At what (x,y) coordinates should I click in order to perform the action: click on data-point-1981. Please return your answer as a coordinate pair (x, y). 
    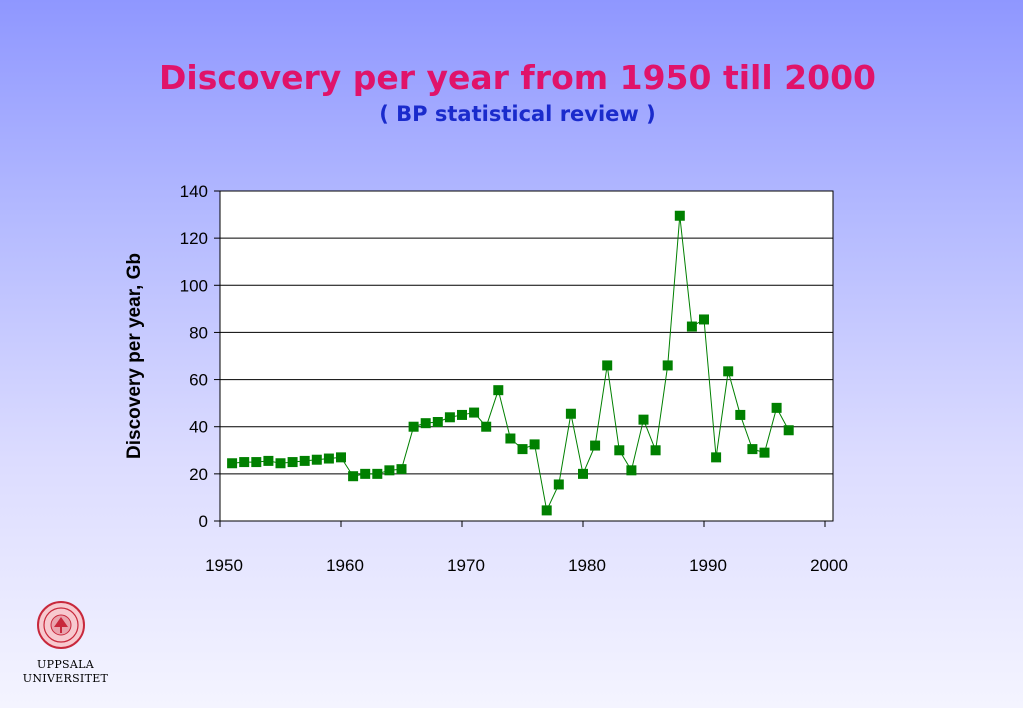
    Looking at the image, I should click on (595, 445).